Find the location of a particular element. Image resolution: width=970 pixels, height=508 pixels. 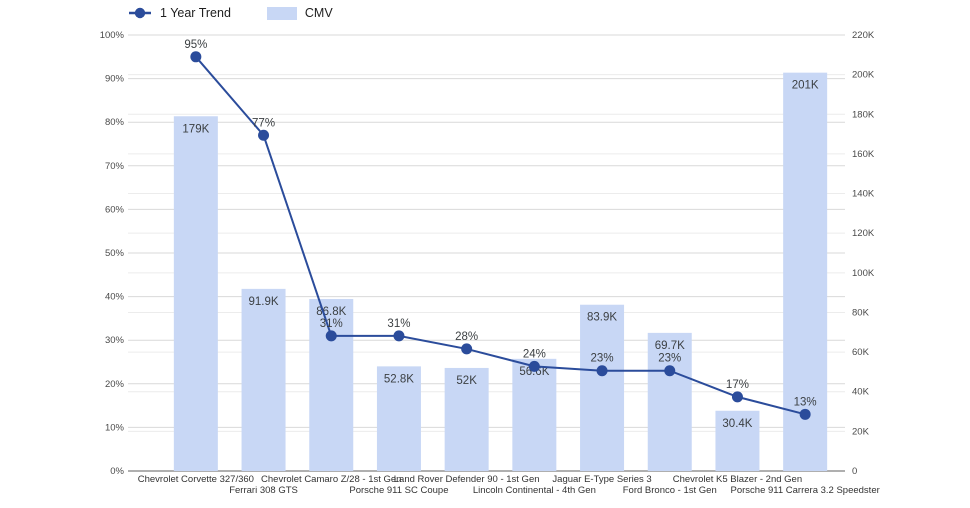

left-axis-tick: 10% is located at coordinates (115, 427).